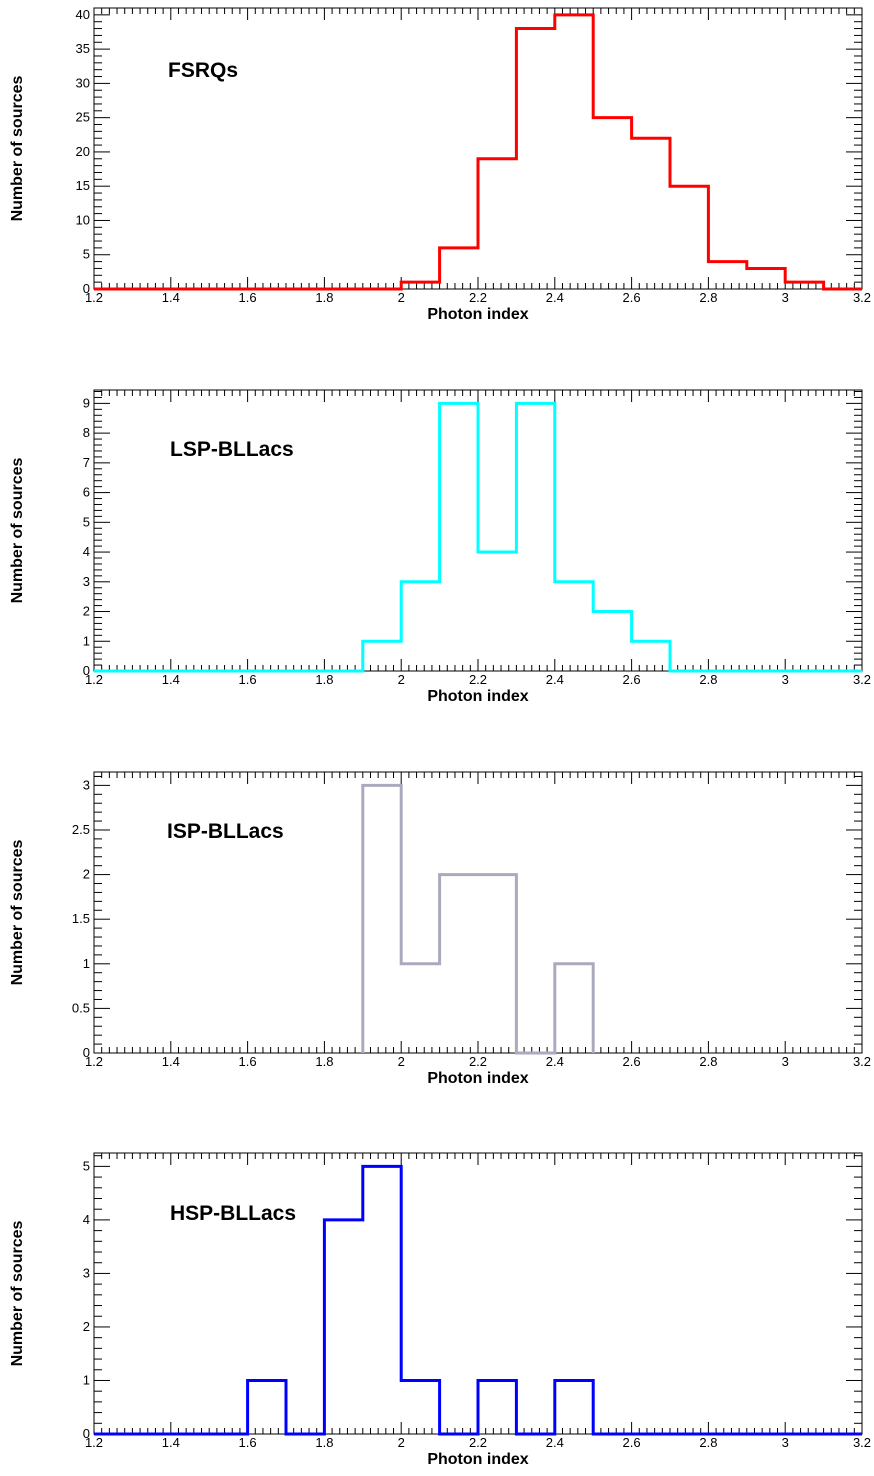 Image resolution: width=874 pixels, height=1476 pixels. Describe the element at coordinates (81, 918) in the screenshot. I see `y-tick-label: 1.5` at that location.